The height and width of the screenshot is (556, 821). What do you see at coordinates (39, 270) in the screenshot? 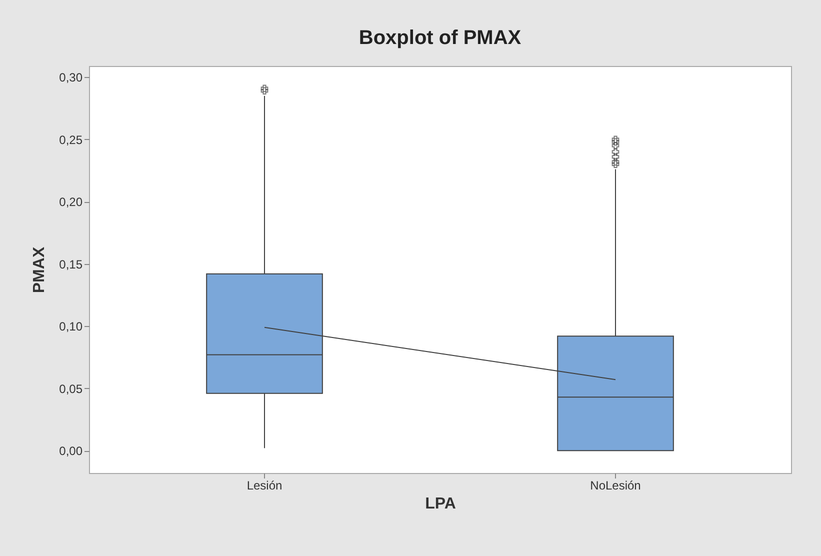
I see `y-axis-title: PMAX` at bounding box center [39, 270].